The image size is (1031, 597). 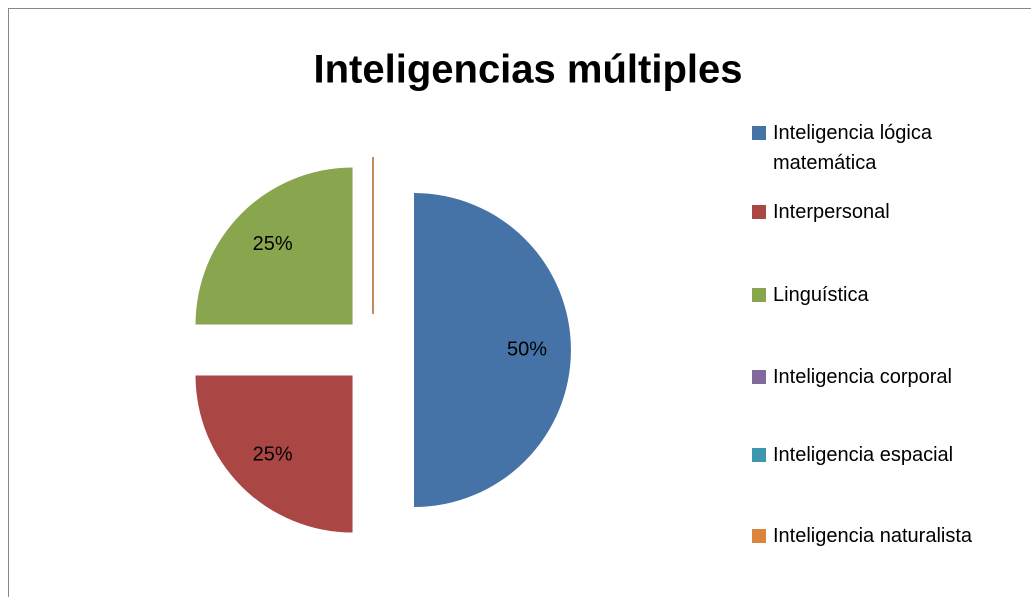 What do you see at coordinates (863, 455) in the screenshot?
I see `legend-label: Inteligencia espacial` at bounding box center [863, 455].